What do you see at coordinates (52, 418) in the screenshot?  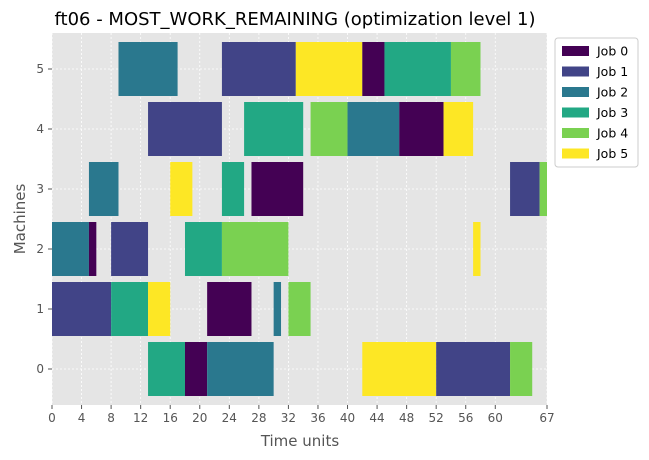 I see `x-tick-label: 0` at bounding box center [52, 418].